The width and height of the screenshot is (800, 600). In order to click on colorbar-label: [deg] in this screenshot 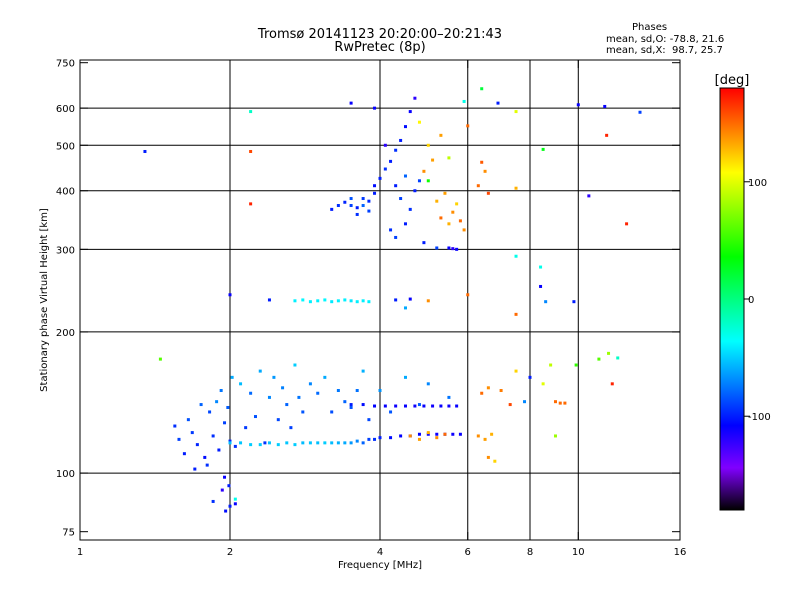, I will do `click(732, 80)`.